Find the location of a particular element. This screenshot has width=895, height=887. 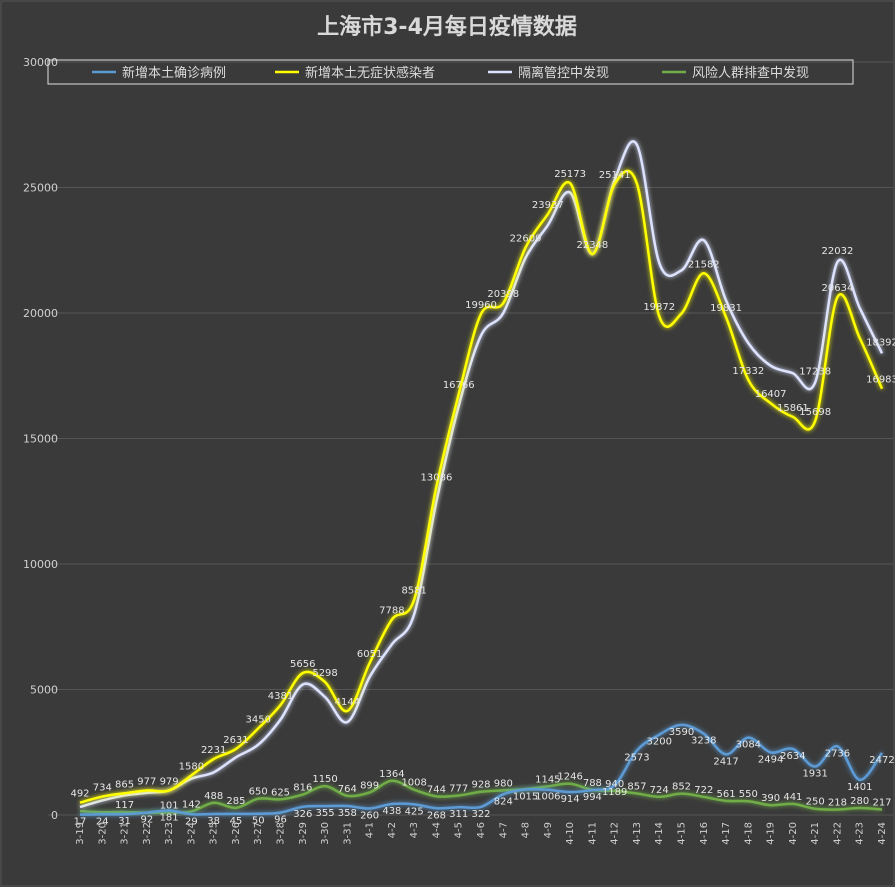

data-label: 1931 is located at coordinates (814, 774).